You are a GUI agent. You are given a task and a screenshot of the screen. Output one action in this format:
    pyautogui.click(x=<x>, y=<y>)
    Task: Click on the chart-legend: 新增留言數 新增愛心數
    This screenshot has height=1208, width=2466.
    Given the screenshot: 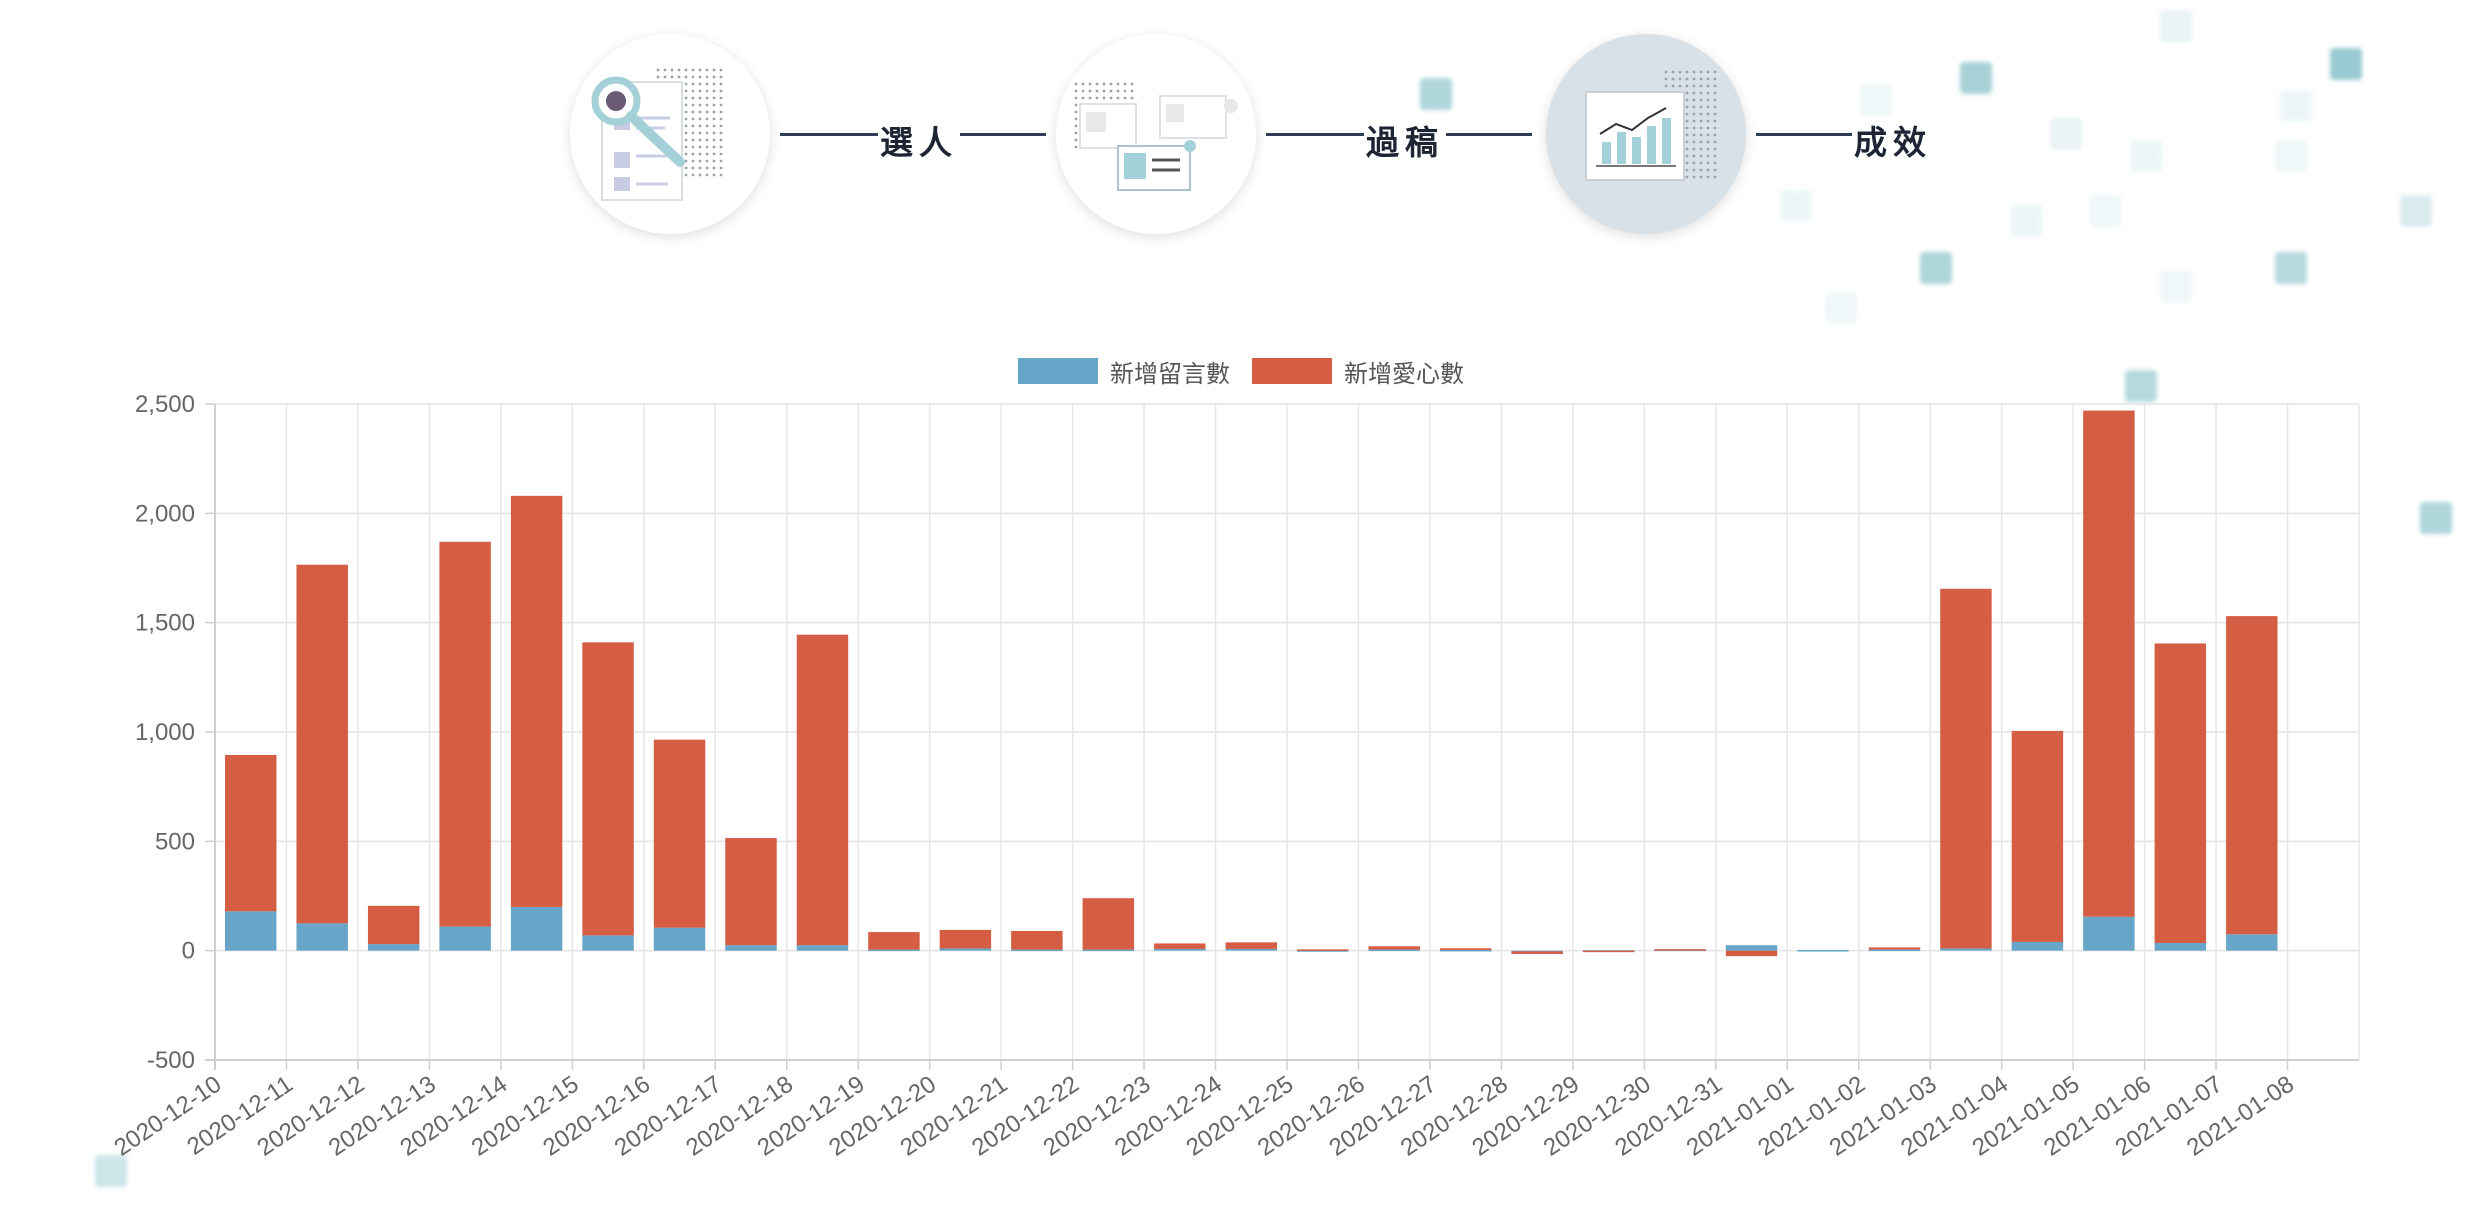 What is the action you would take?
    pyautogui.click(x=1252, y=371)
    